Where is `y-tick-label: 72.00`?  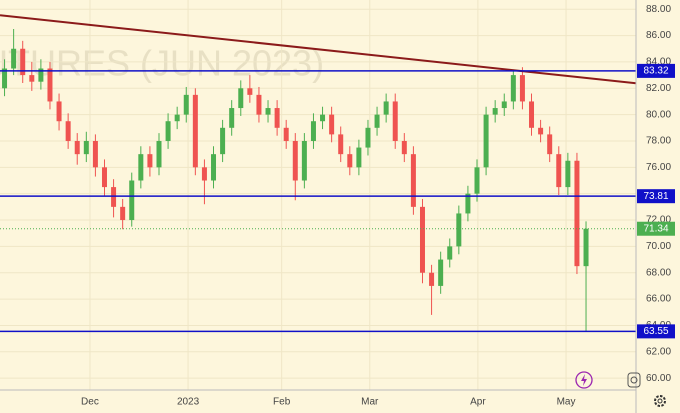 y-tick-label: 72.00 is located at coordinates (658, 220).